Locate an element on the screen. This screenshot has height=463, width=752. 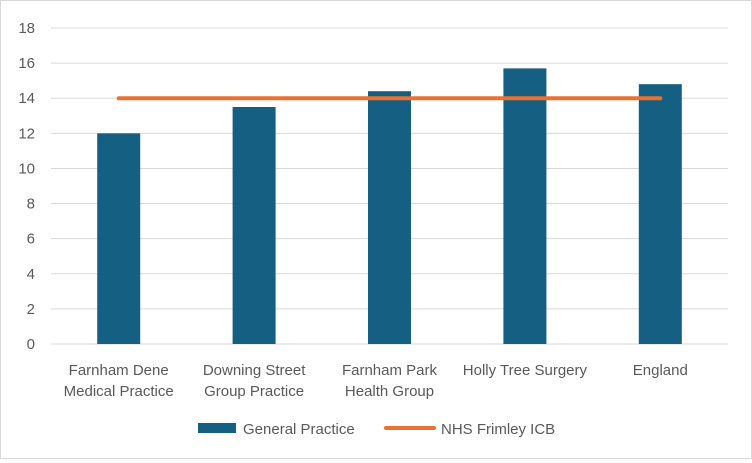
legend-label-general-practice: General Practice is located at coordinates (299, 429).